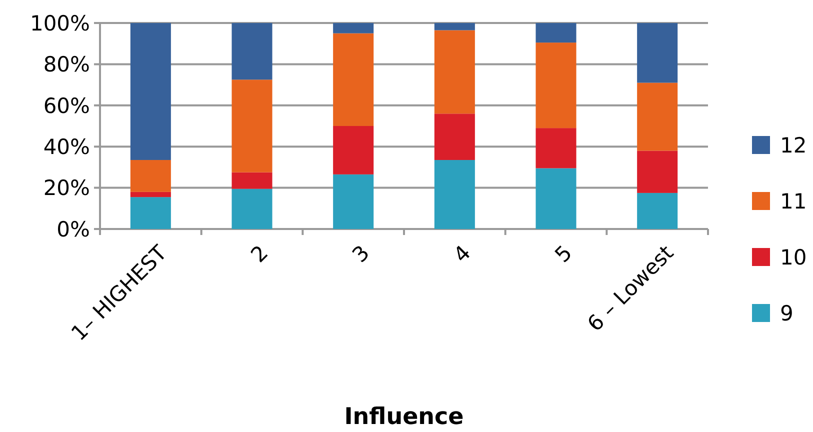 The width and height of the screenshot is (813, 432). What do you see at coordinates (787, 313) in the screenshot?
I see `legend-label: 9` at bounding box center [787, 313].